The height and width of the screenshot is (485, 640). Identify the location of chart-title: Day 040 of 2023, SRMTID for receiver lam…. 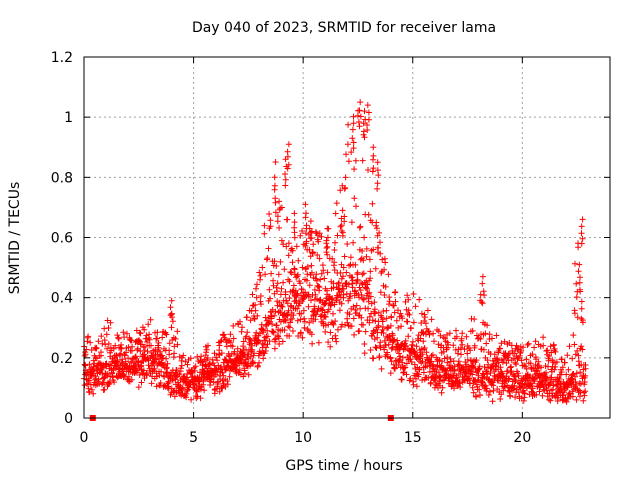
(344, 28).